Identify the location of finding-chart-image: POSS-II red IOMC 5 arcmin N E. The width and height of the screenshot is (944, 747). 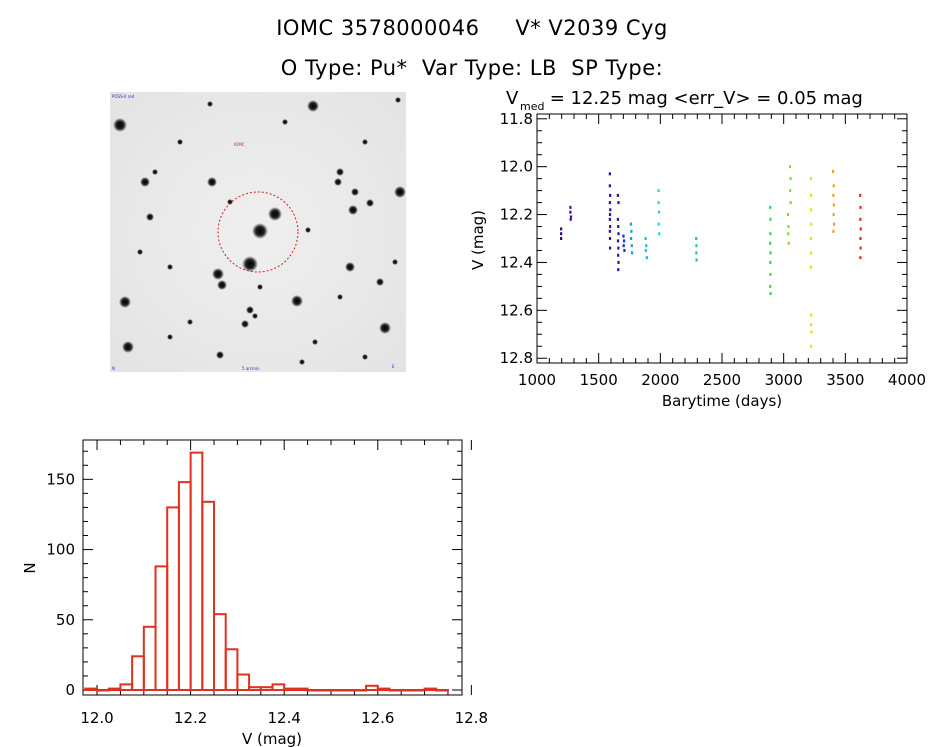
(258, 232).